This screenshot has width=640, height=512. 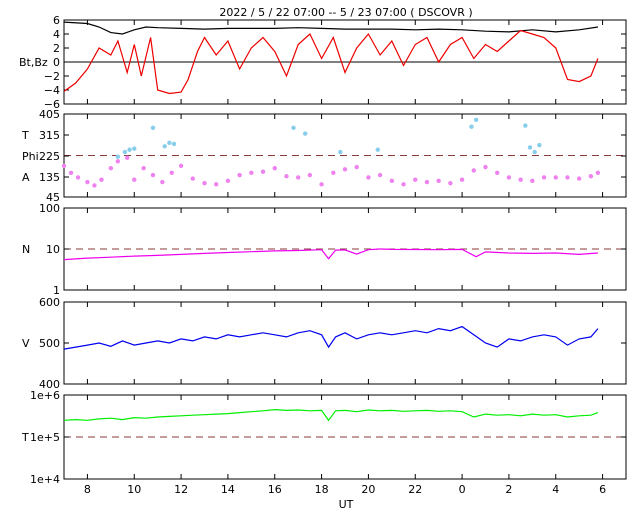 I want to click on x-axis-label: UT, so click(x=346, y=504).